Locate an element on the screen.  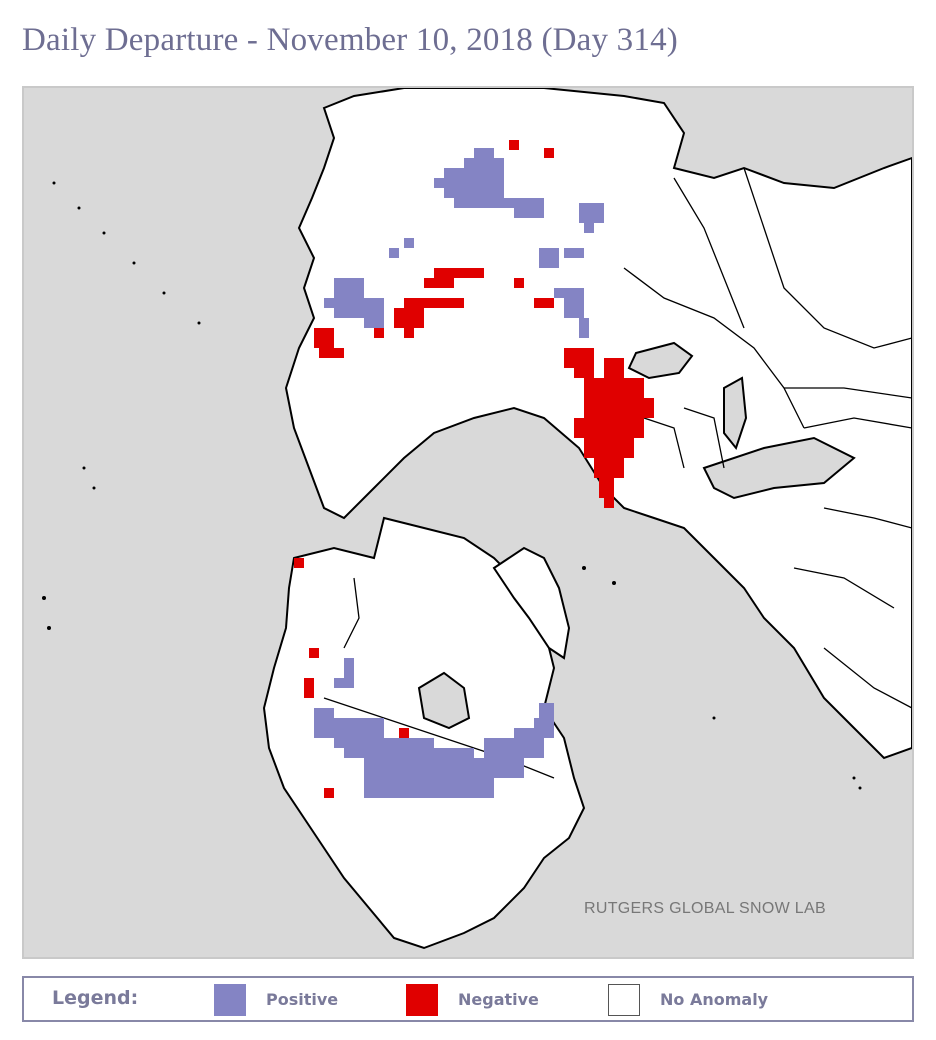
legend-swatch-negative is located at coordinates (422, 1000).